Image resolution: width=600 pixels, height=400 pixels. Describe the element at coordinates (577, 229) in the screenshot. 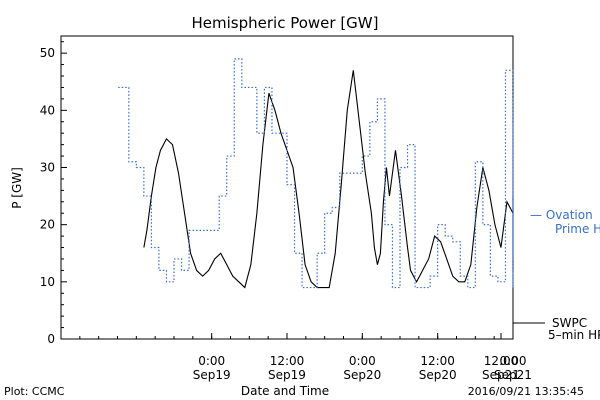

I see `legend-ovation-line2: Prime HPI` at that location.